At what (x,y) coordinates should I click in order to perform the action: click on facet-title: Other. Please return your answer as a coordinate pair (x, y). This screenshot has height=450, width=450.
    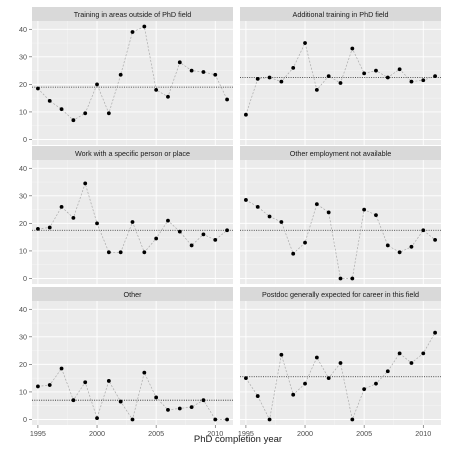
    Looking at the image, I should click on (133, 294).